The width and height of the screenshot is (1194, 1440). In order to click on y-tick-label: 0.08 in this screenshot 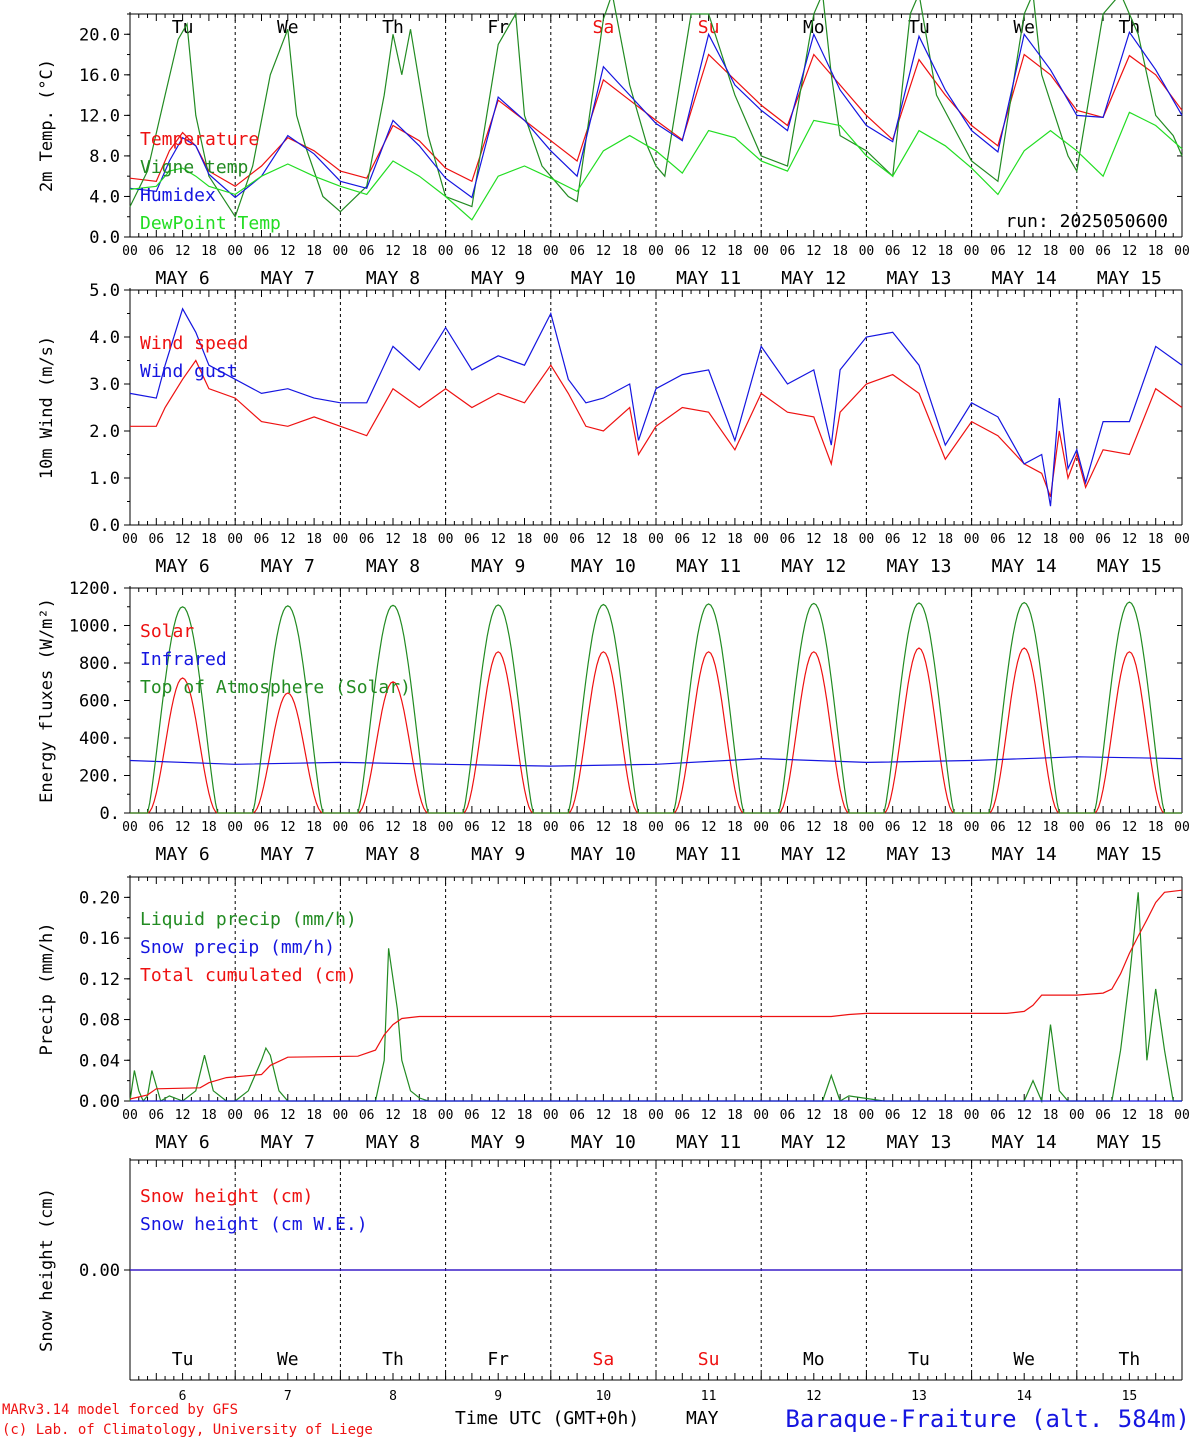, I will do `click(99, 1021)`.